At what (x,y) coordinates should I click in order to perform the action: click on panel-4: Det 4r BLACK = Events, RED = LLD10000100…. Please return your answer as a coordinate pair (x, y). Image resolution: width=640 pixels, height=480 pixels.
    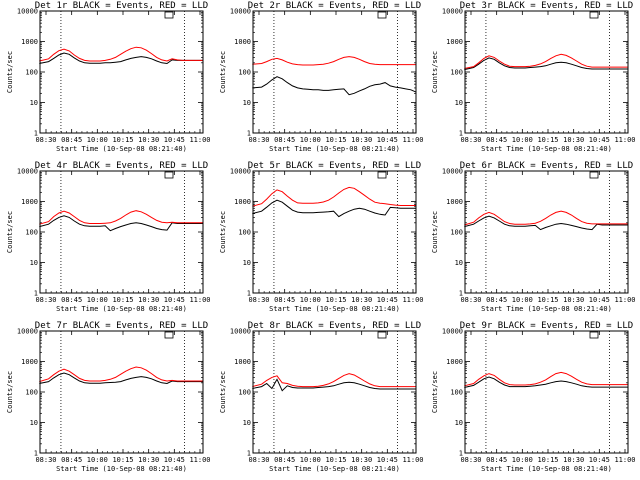
    Looking at the image, I should click on (108, 237).